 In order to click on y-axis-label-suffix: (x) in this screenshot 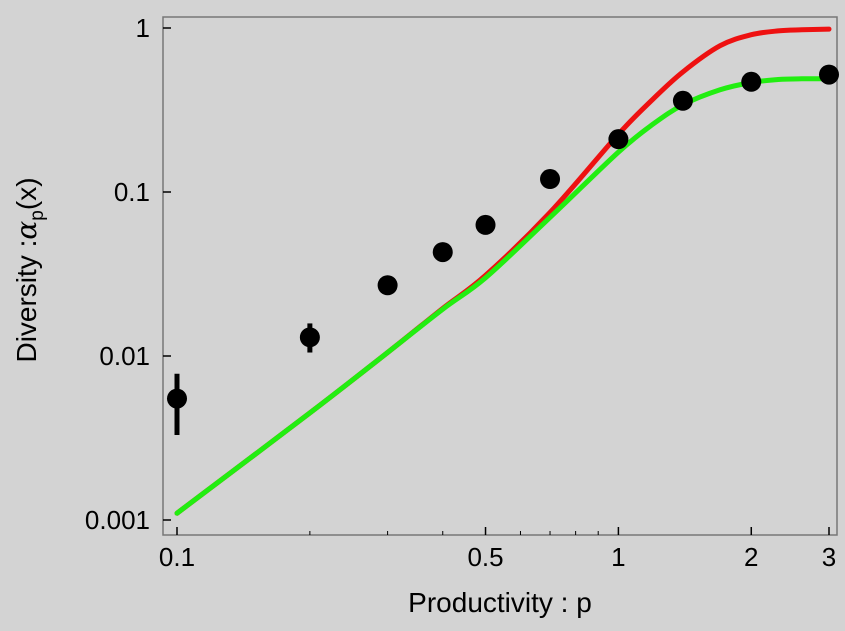, I will do `click(26, 193)`.